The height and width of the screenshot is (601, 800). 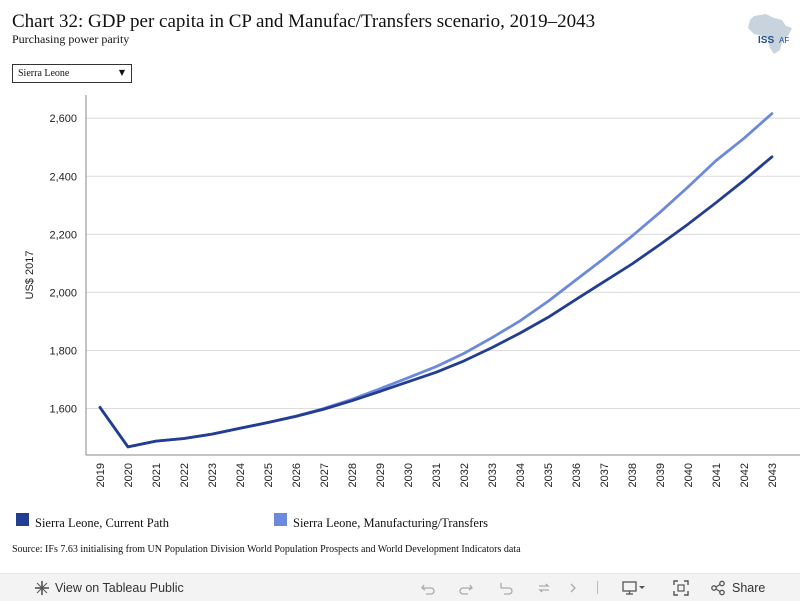 I want to click on y-tick-label: 2,000, so click(x=63, y=293).